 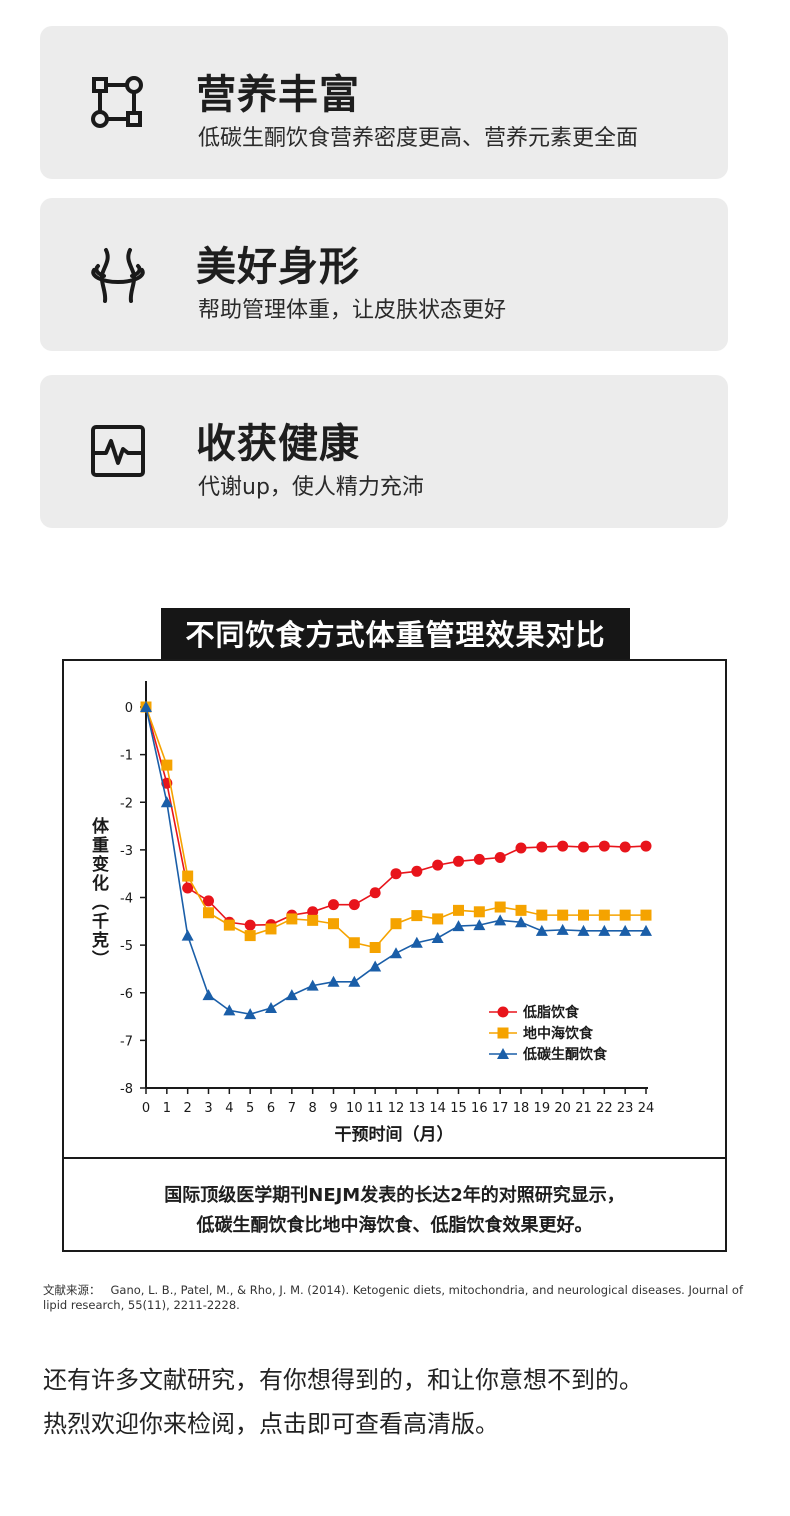 What do you see at coordinates (129, 708) in the screenshot?
I see `y-tick-label: 0` at bounding box center [129, 708].